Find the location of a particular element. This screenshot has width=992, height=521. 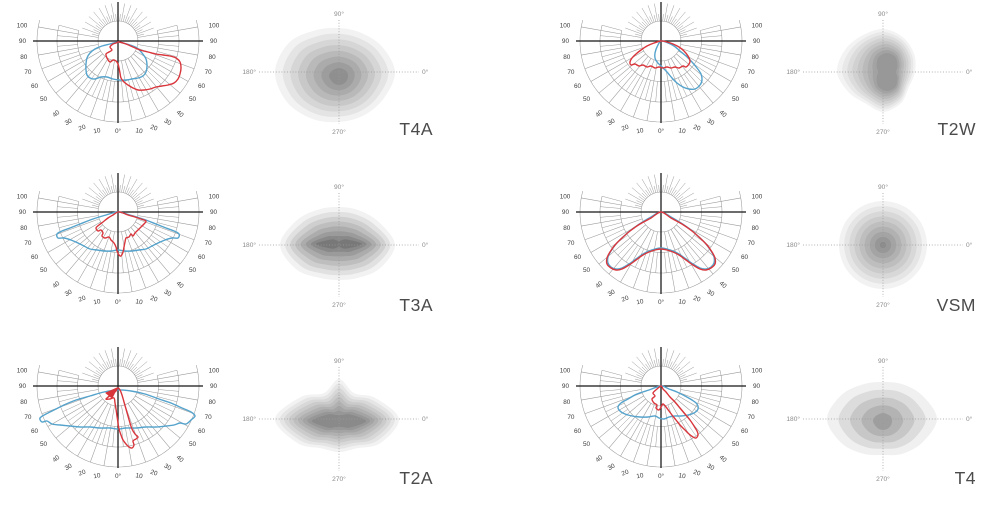

distribution-type-label: T3A is located at coordinates (416, 305).